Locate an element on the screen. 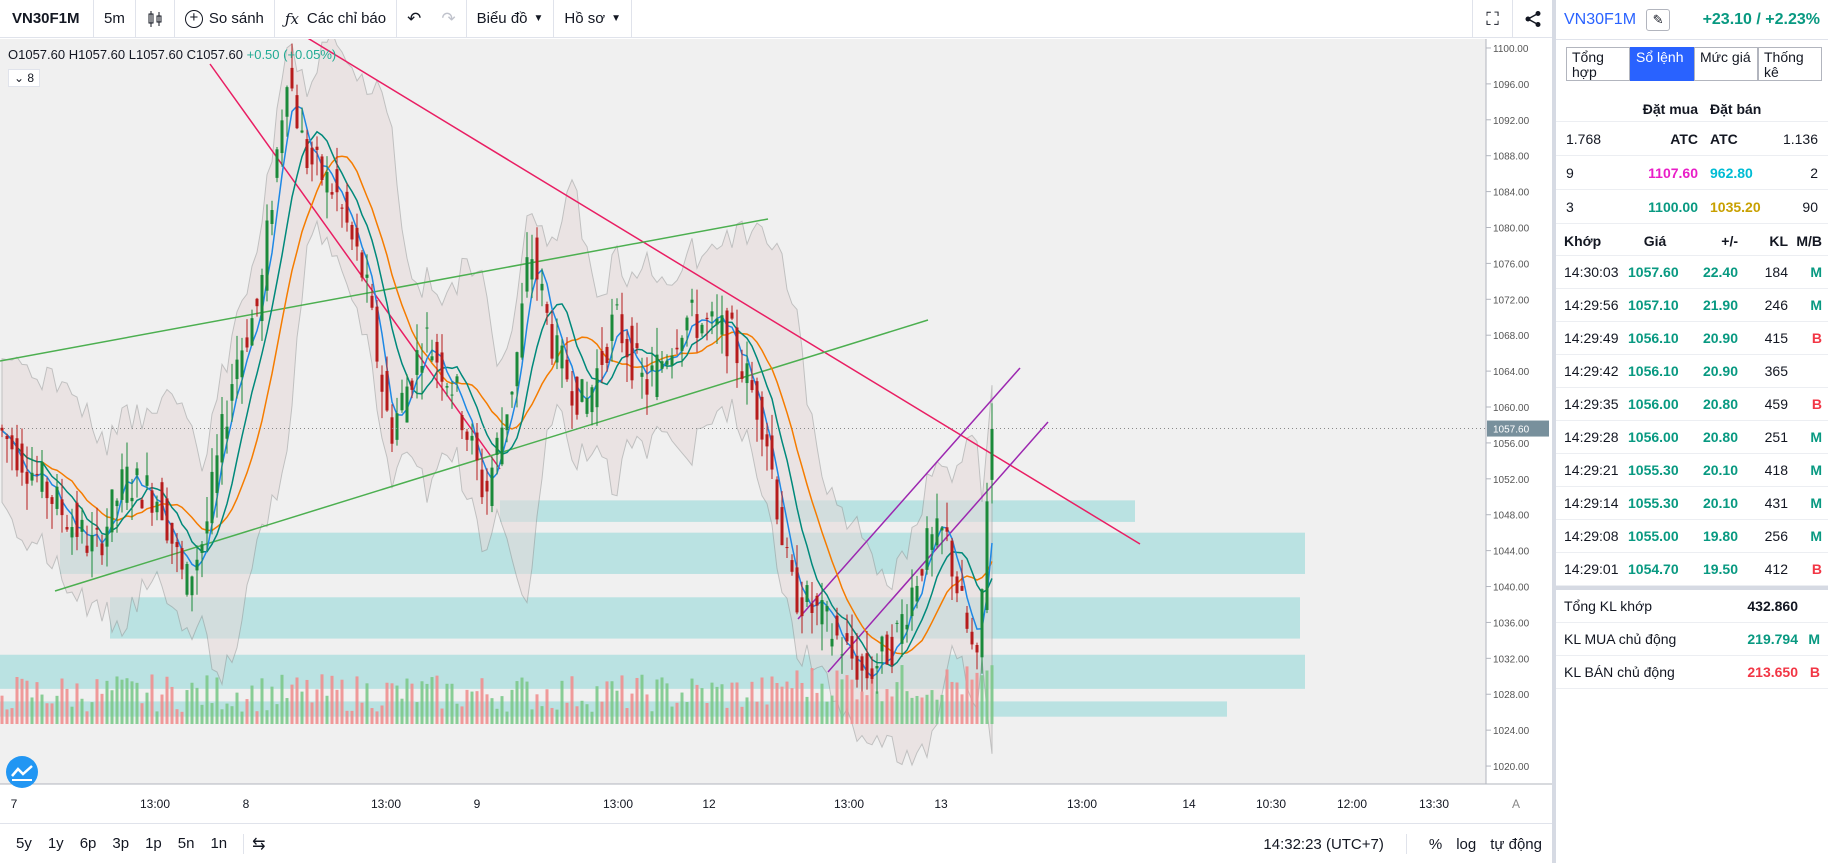 Image resolution: width=1828 pixels, height=863 pixels. trade-price: 1054.70 is located at coordinates (1653, 569).